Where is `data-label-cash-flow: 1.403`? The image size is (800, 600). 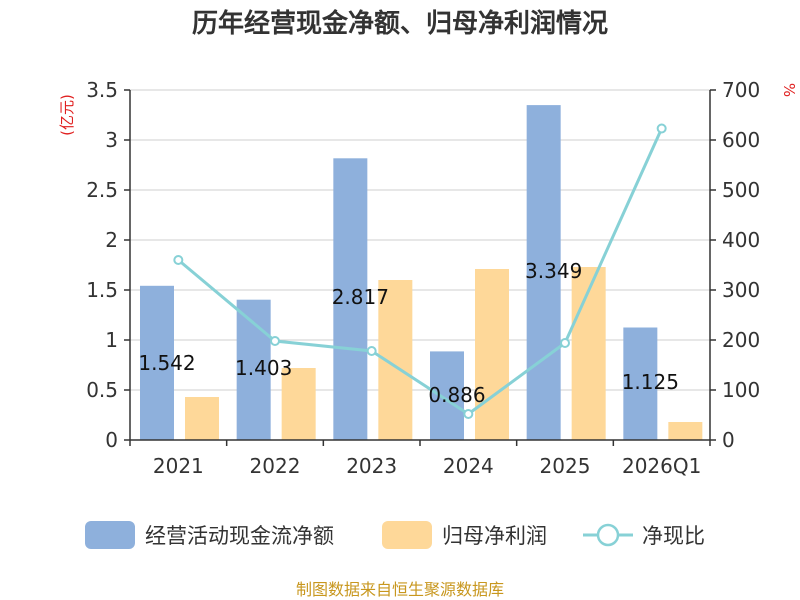 data-label-cash-flow: 1.403 is located at coordinates (263, 368).